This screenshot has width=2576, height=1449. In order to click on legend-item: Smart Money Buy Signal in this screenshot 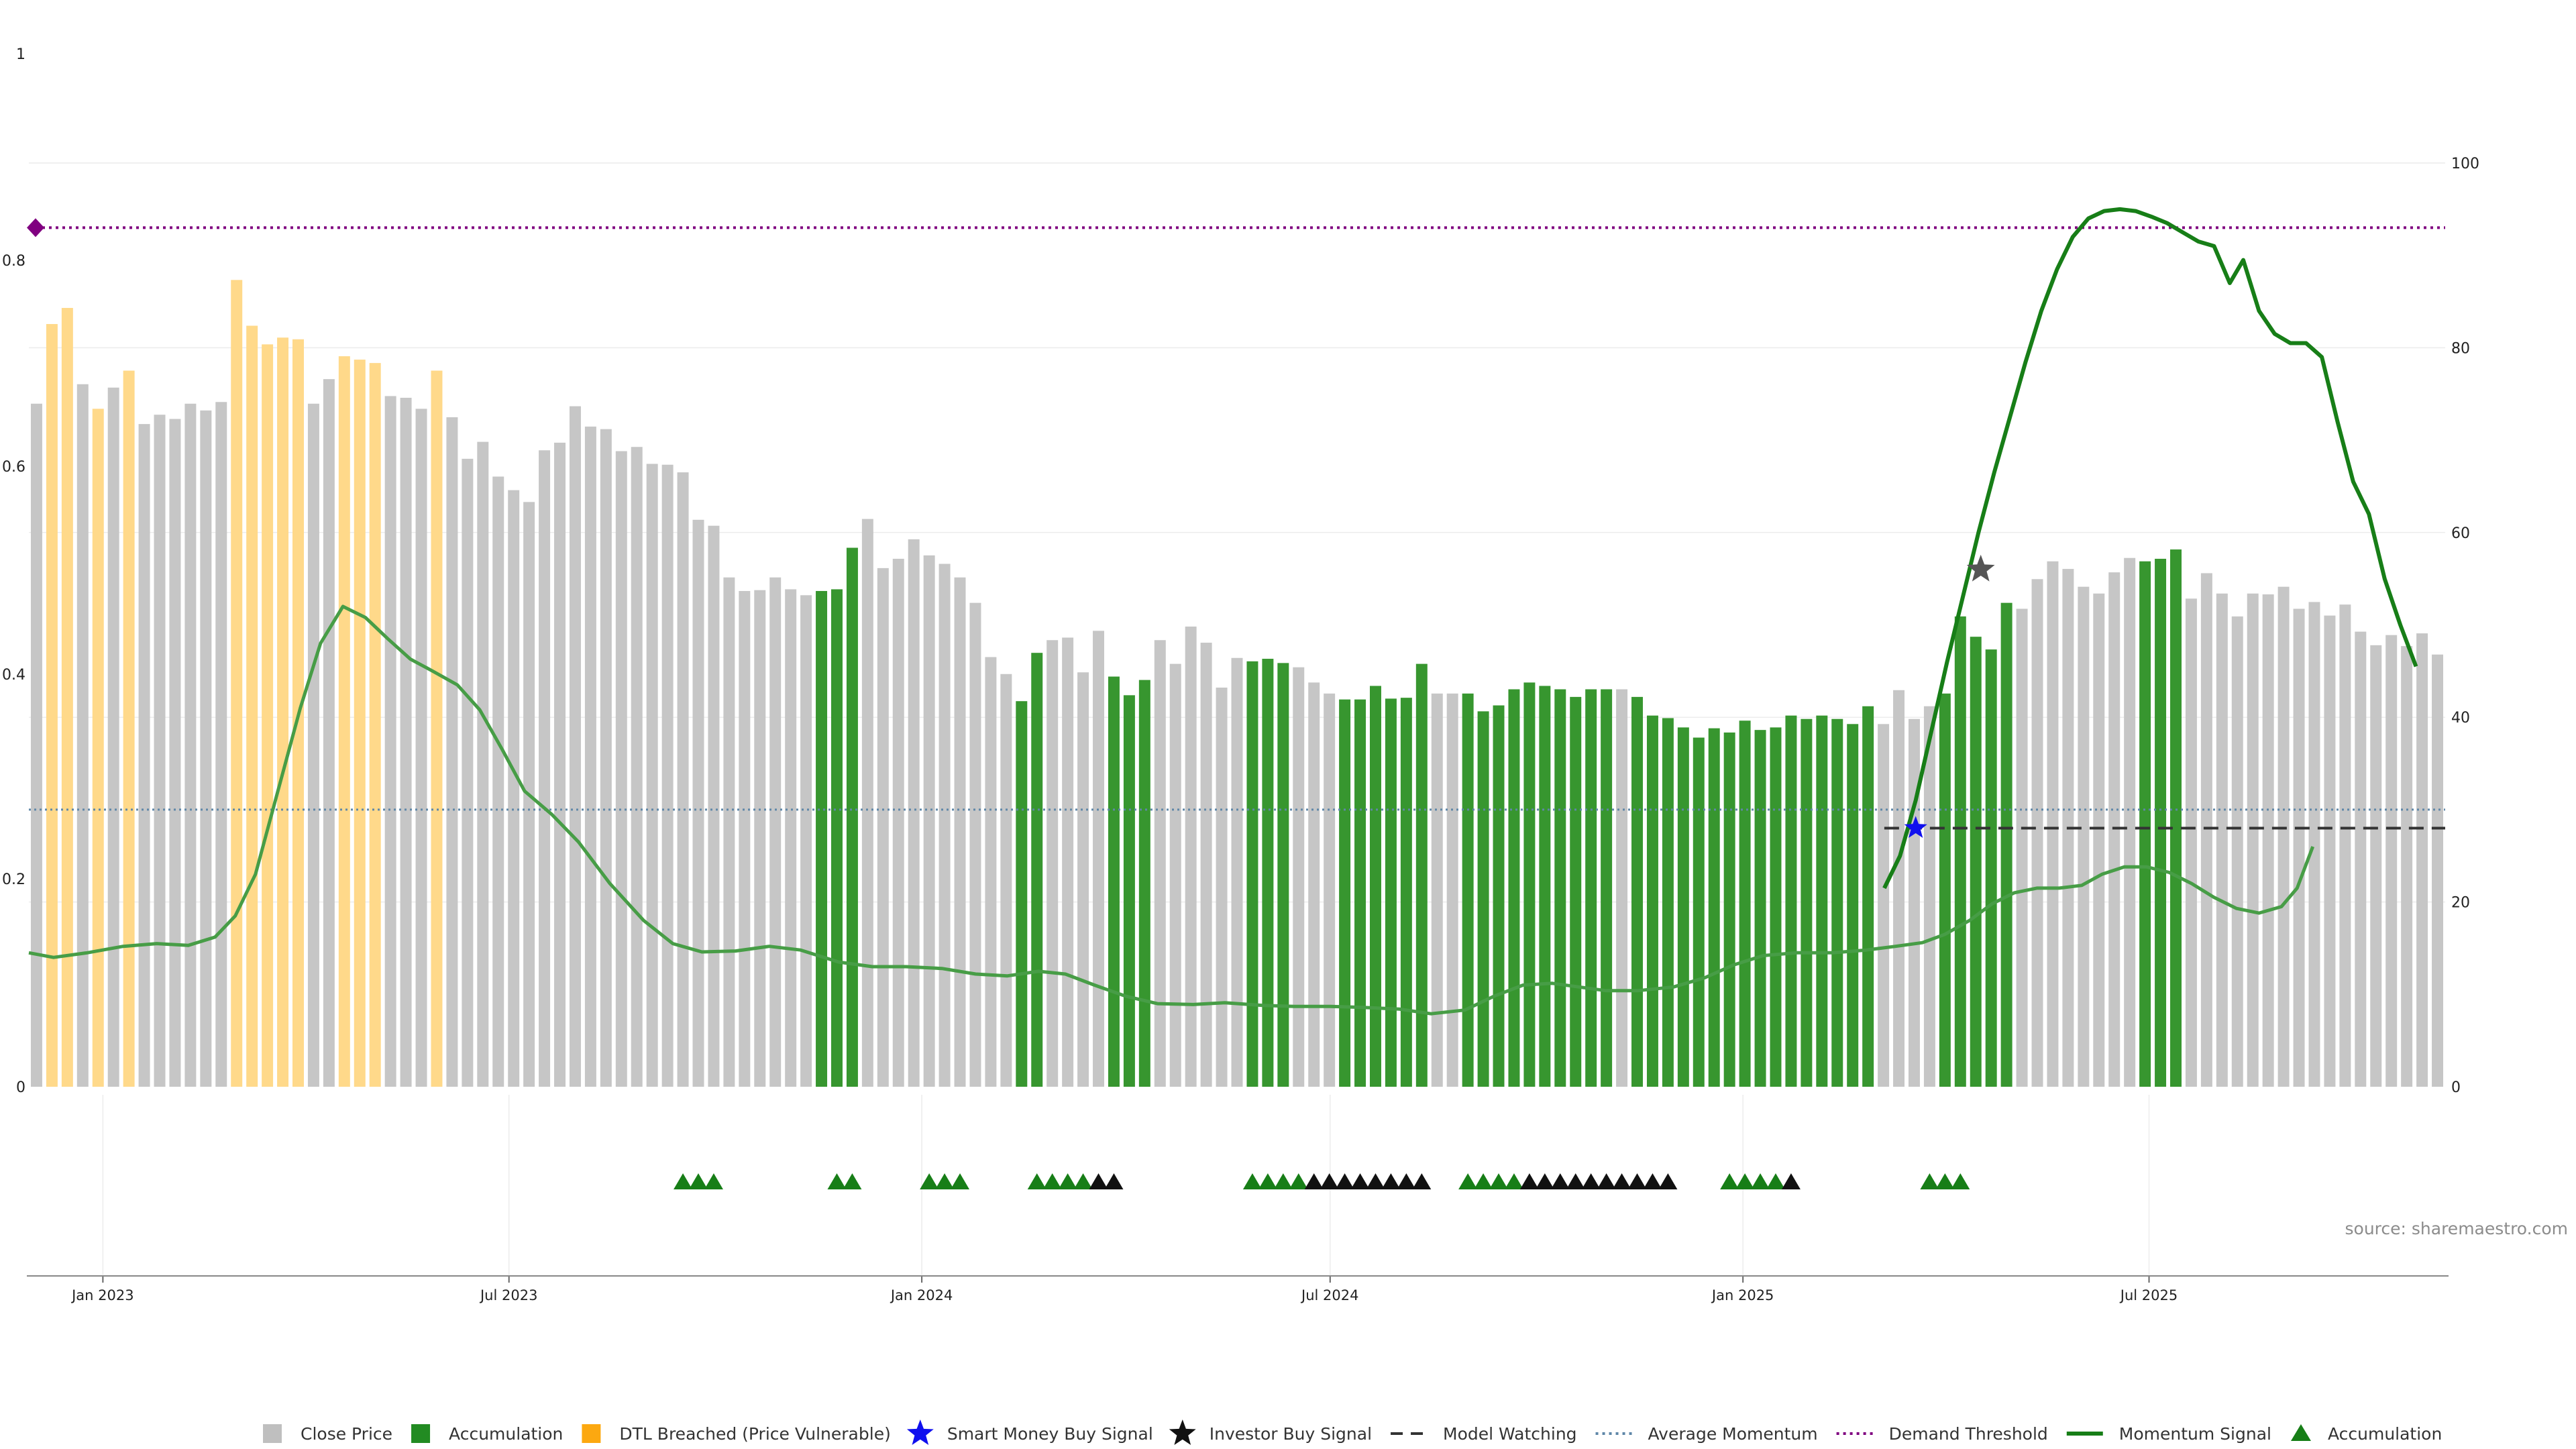, I will do `click(1029, 1432)`.